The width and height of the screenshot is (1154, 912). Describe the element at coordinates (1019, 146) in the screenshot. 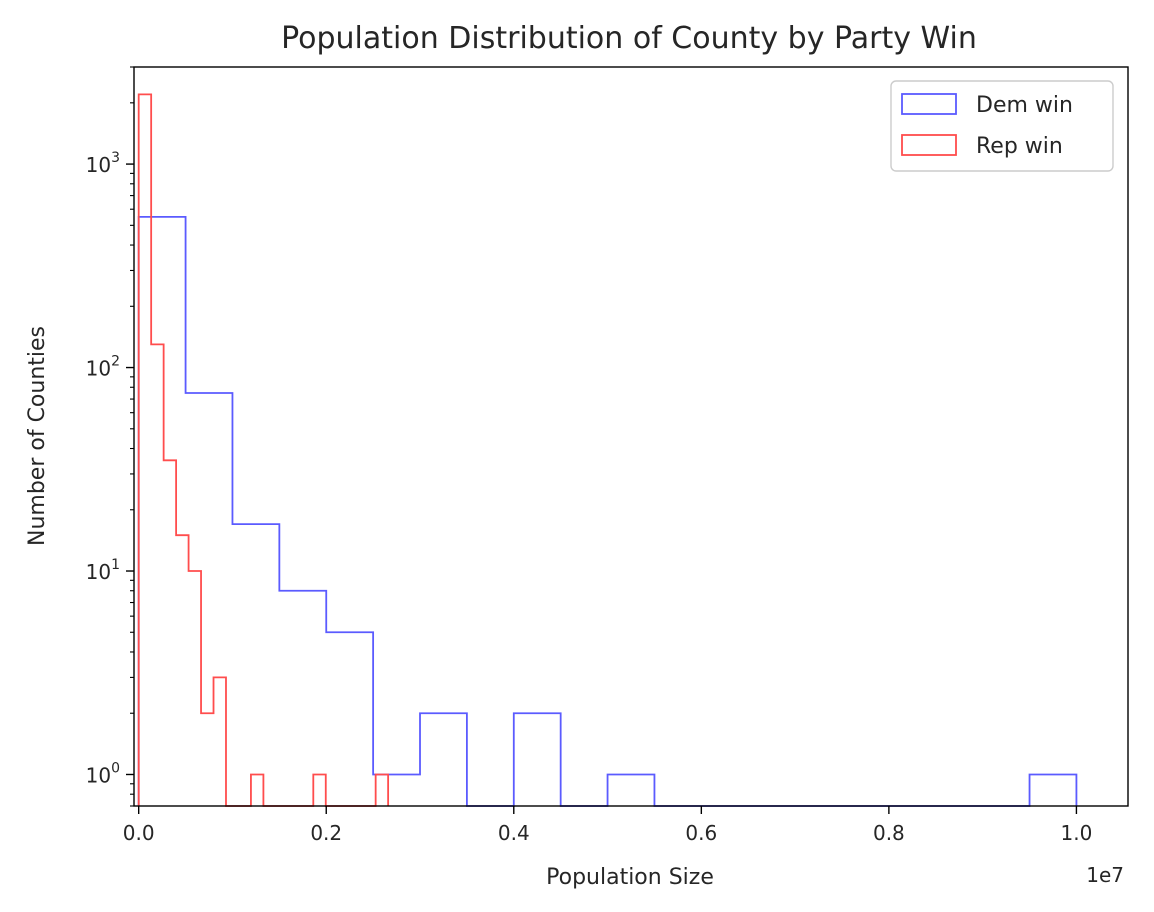

I see `legend-label-1: Rep win` at that location.